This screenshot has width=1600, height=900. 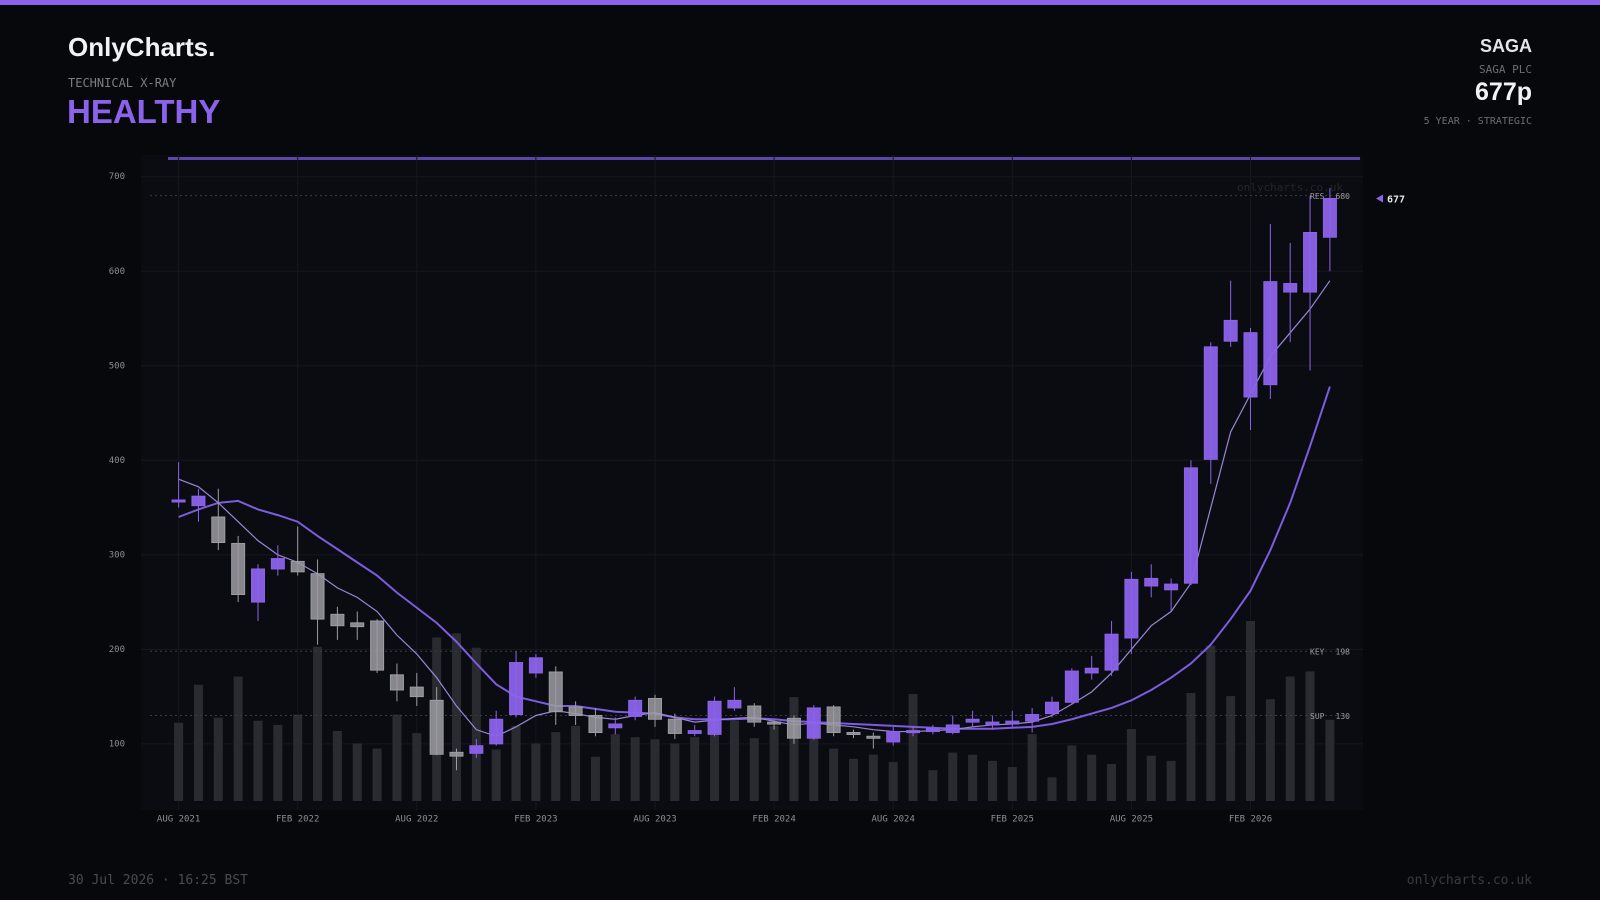 What do you see at coordinates (773, 820) in the screenshot?
I see `x-tick-label: FEB 2024` at bounding box center [773, 820].